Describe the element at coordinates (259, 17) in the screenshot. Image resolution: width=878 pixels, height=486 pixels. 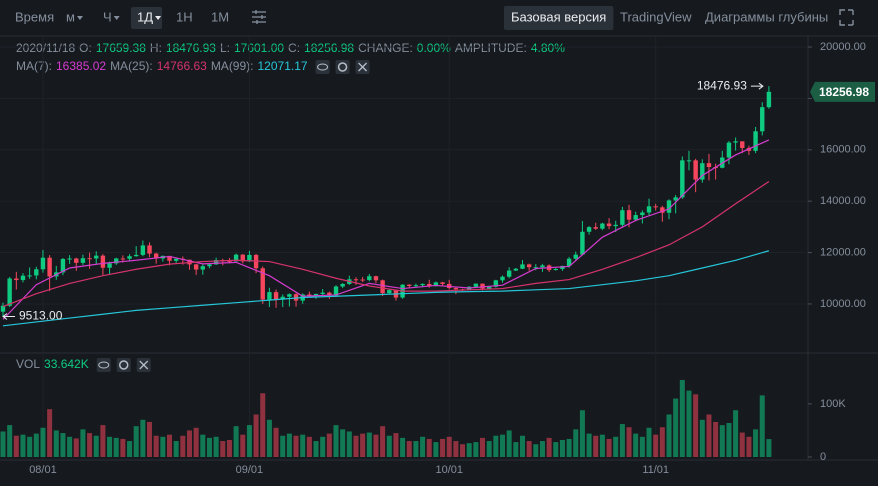
I see `settings-icon` at that location.